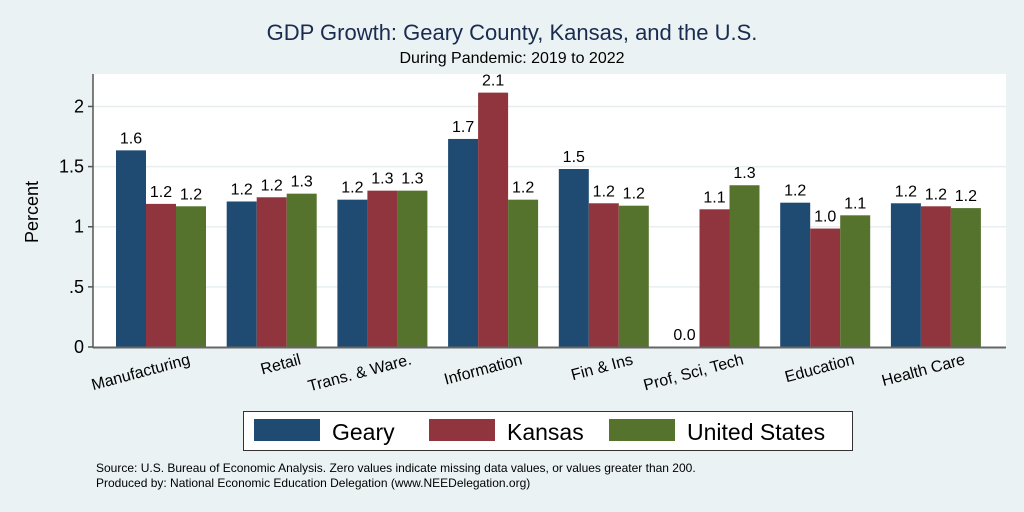 The height and width of the screenshot is (512, 1024). What do you see at coordinates (359, 373) in the screenshot?
I see `x-tick-label: Trans. & Ware.` at bounding box center [359, 373].